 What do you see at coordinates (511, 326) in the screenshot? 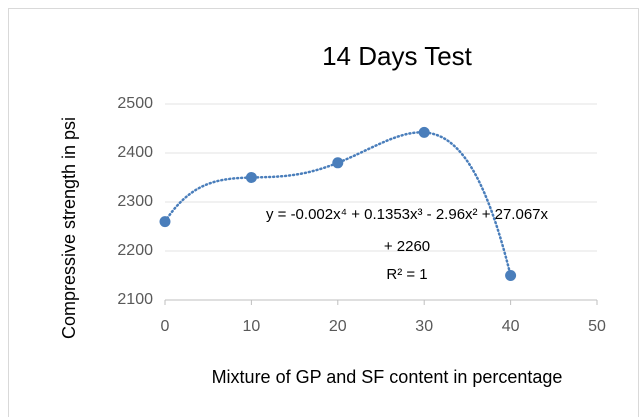
I see `x-tick-label: 40` at bounding box center [511, 326].